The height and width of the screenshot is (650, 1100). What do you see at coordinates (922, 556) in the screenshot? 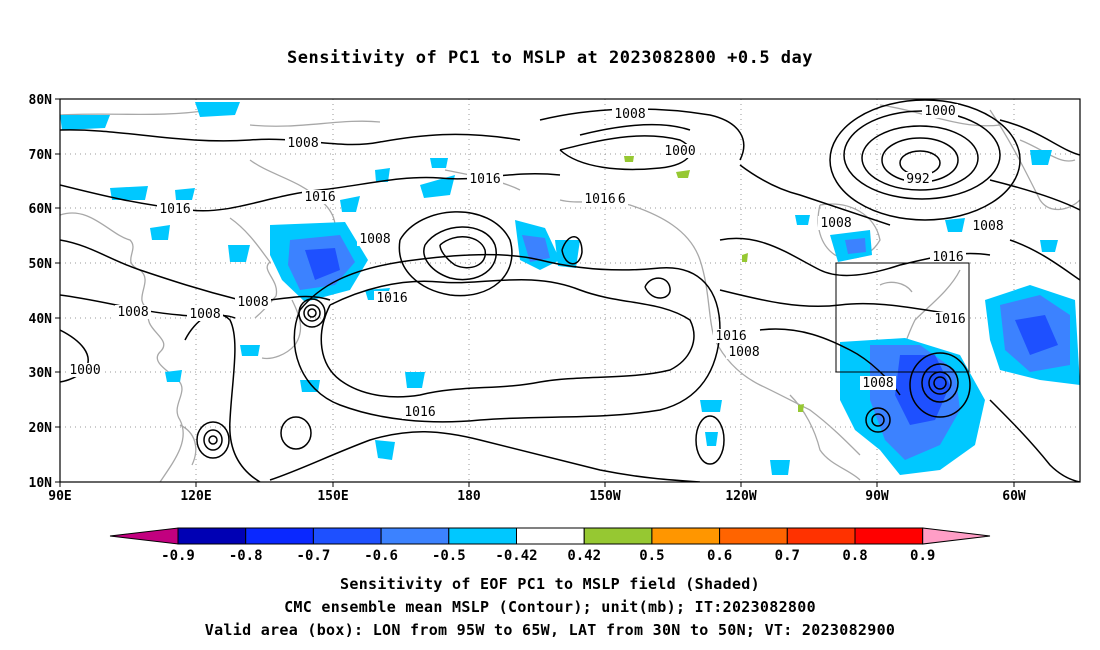
I see `colorbar-label: 0.9` at bounding box center [922, 556].